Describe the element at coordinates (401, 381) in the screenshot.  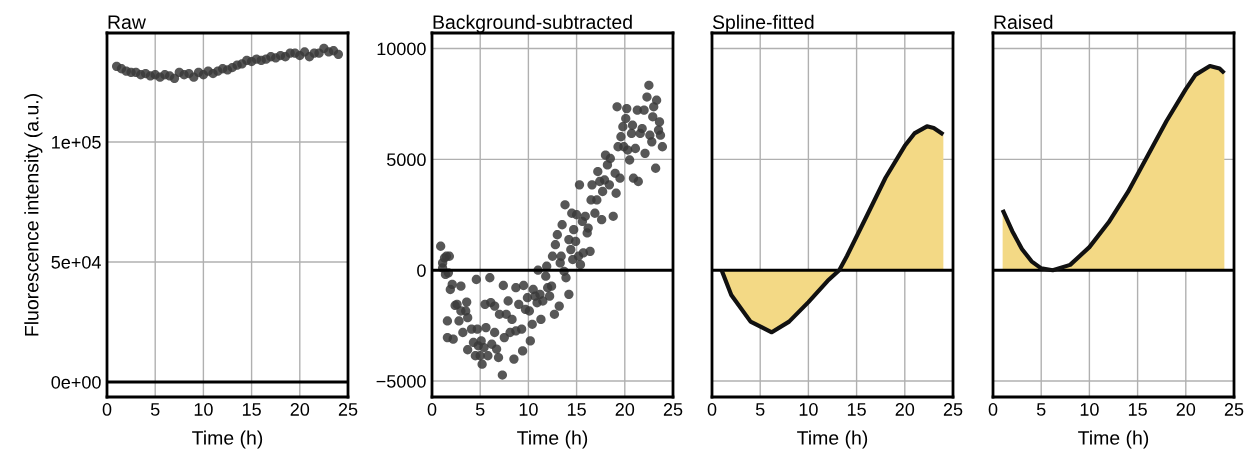
I see `y-tick-label: −5000` at that location.